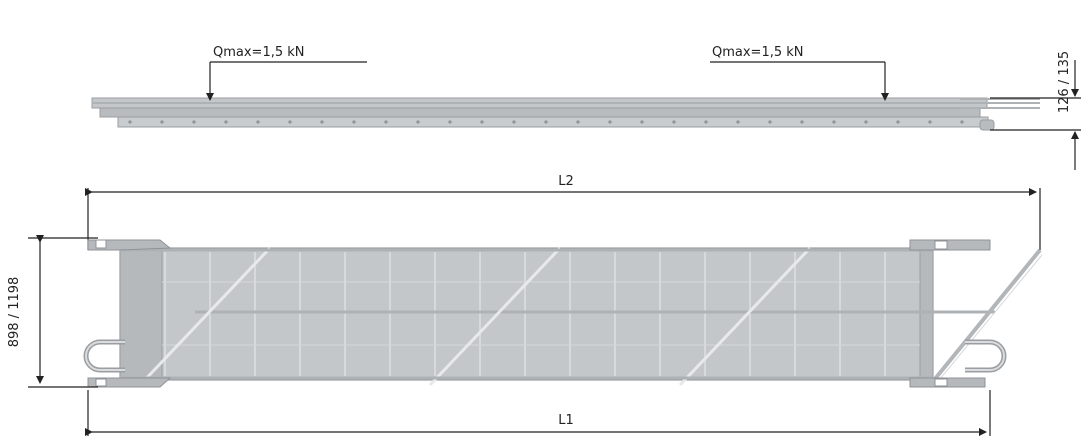 The height and width of the screenshot is (438, 1081). What do you see at coordinates (926, 314) in the screenshot?
I see `right-end-frame` at bounding box center [926, 314].